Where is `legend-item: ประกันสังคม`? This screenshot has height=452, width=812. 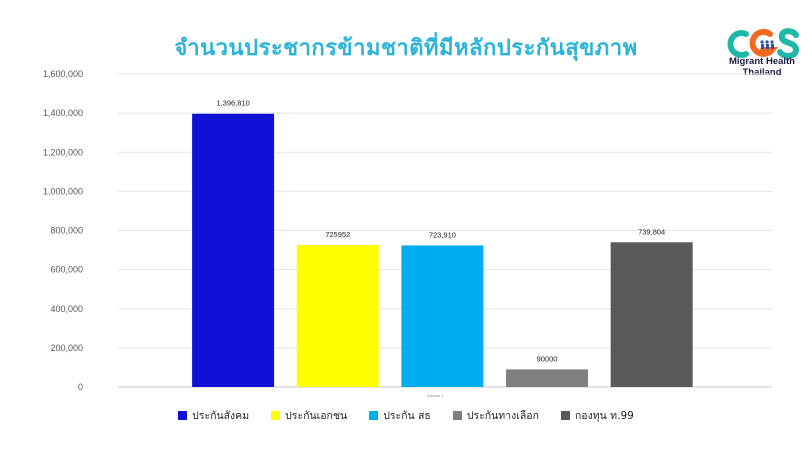
legend-item: ประกันสังคม is located at coordinates (213, 415).